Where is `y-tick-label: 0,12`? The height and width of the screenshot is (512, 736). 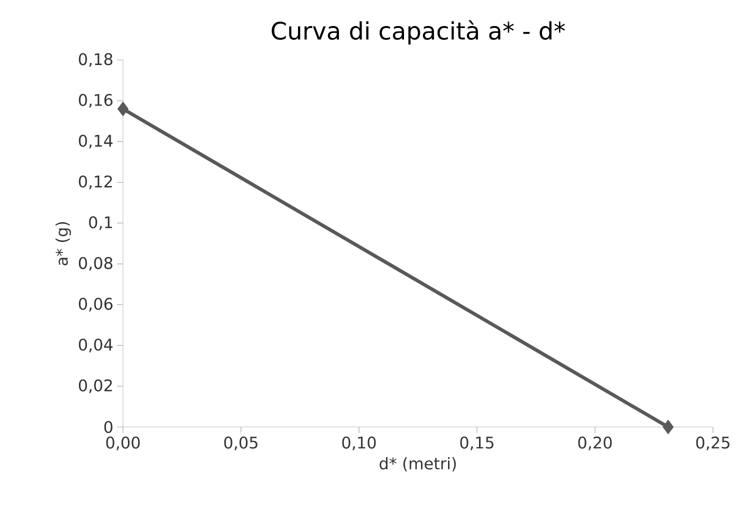
y-tick-label: 0,12 is located at coordinates (95, 182).